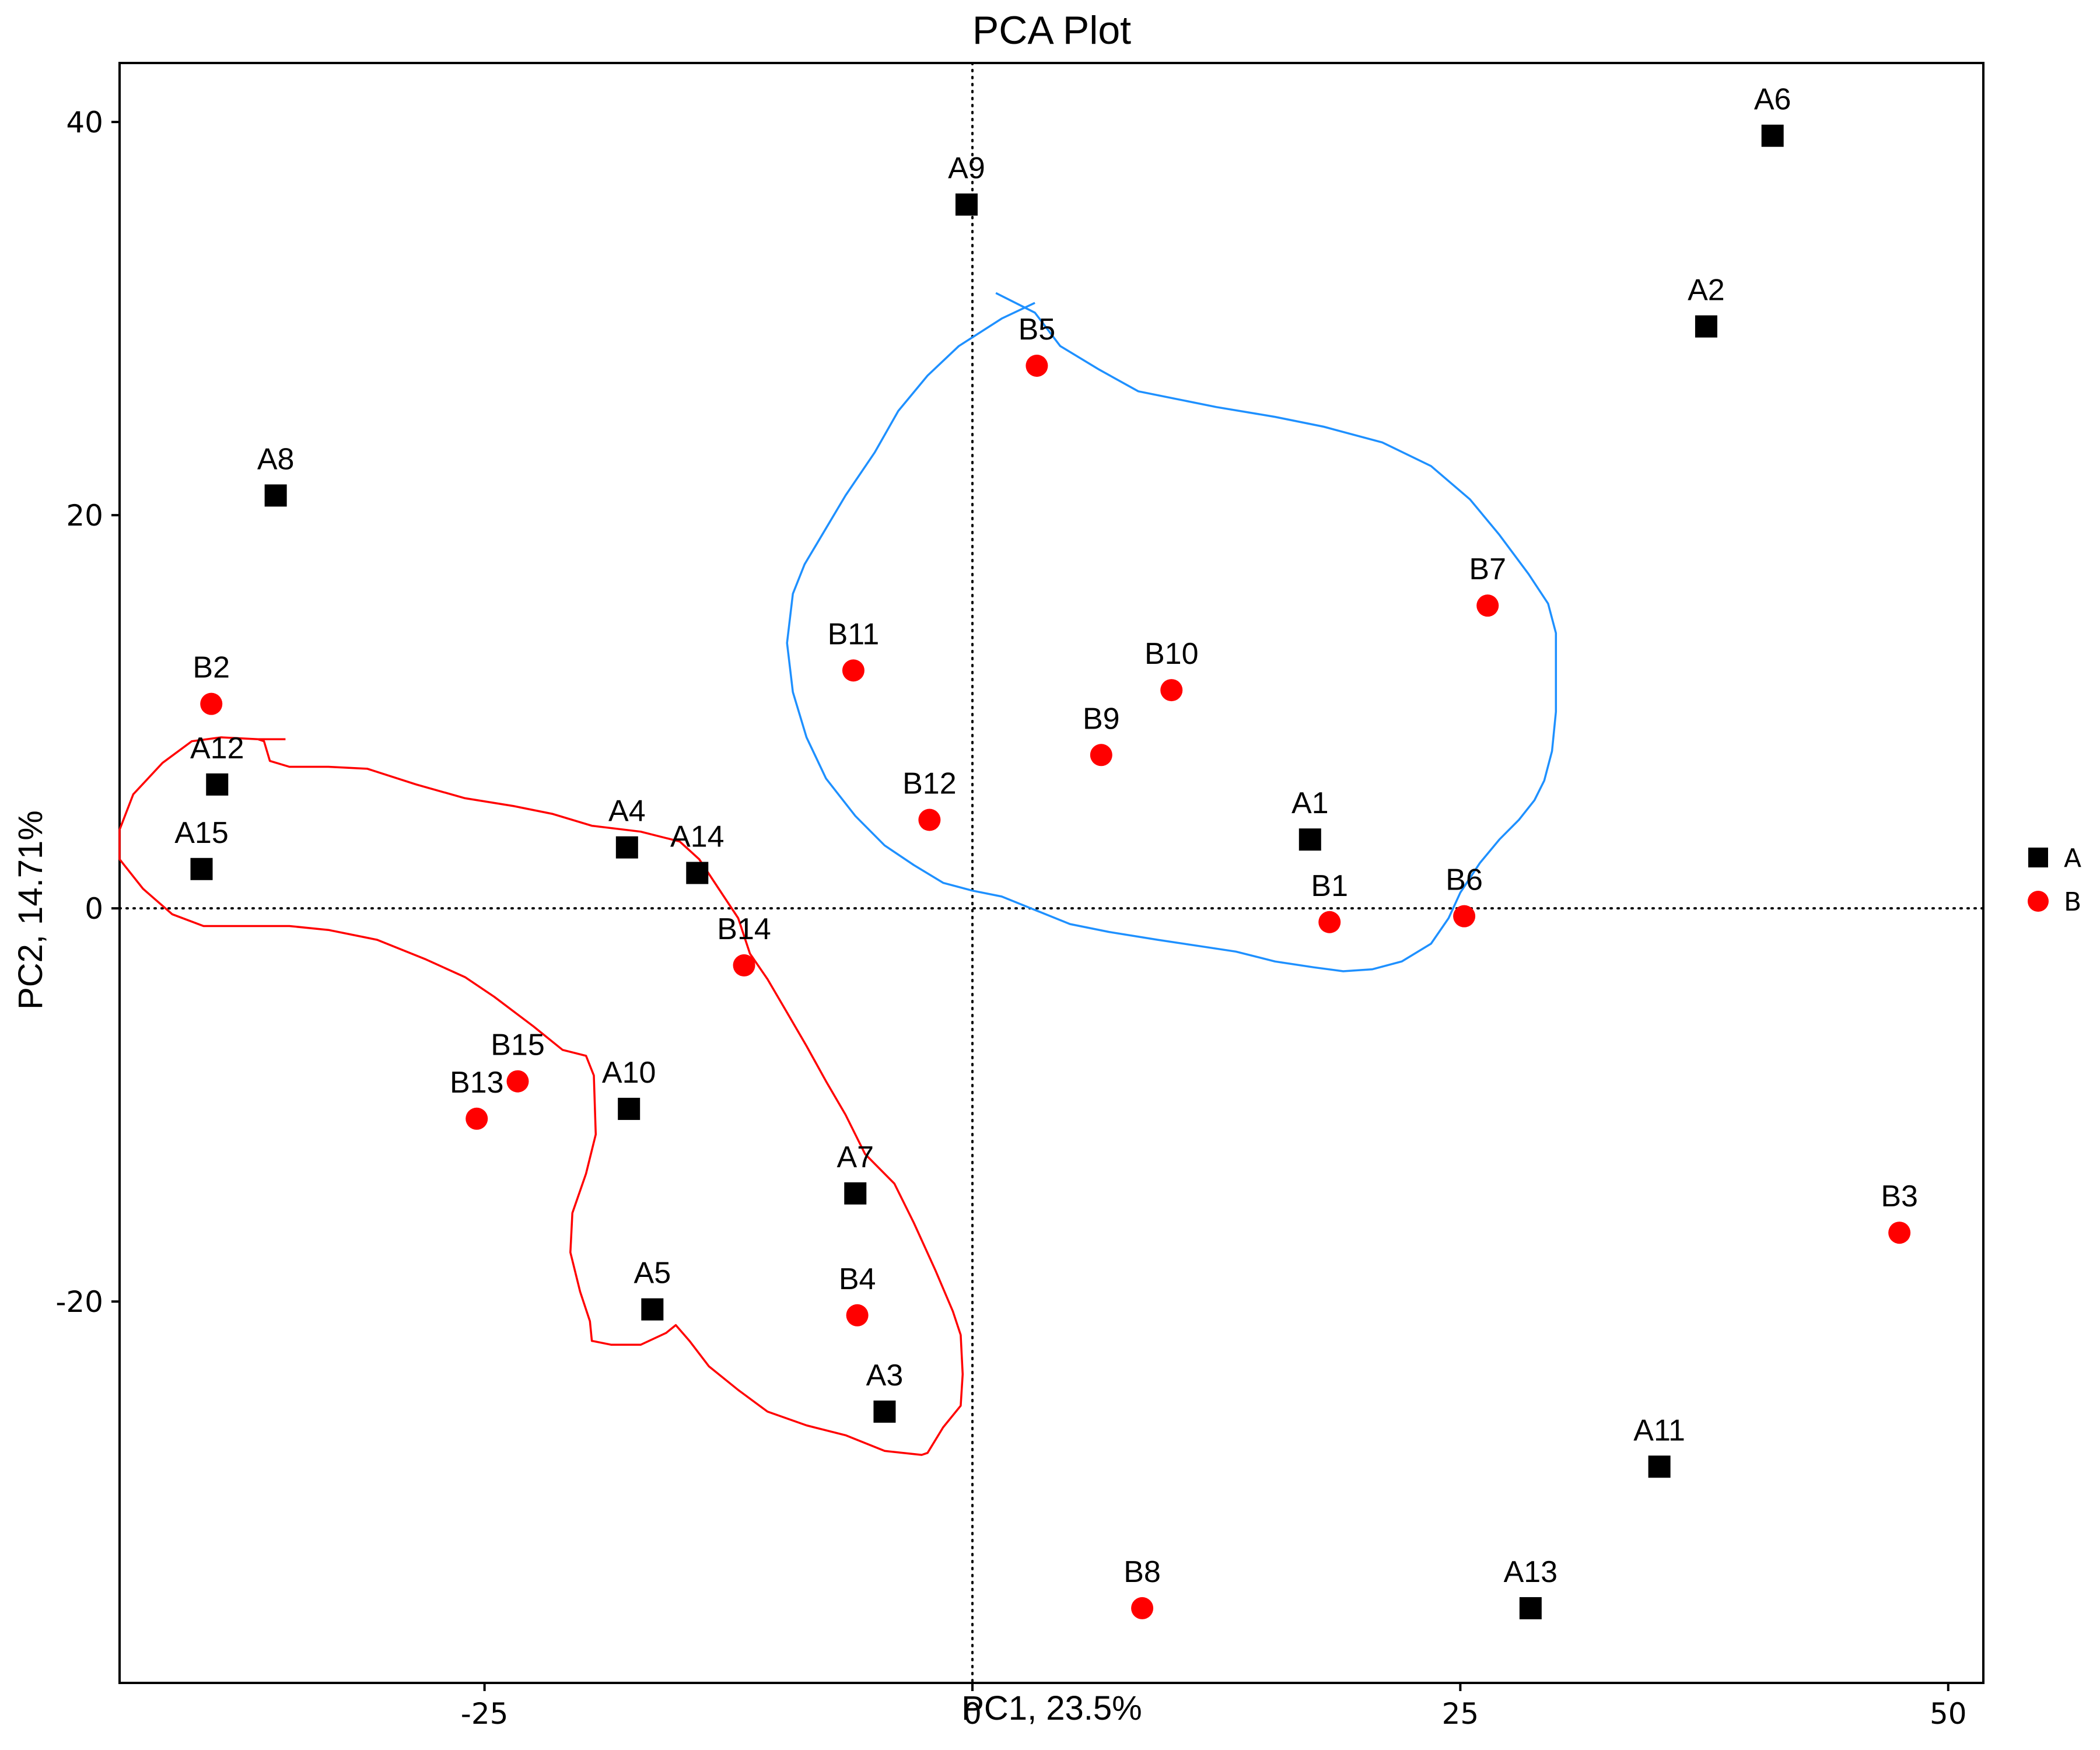 This screenshot has width=2100, height=1750. I want to click on point-B4, so click(857, 1315).